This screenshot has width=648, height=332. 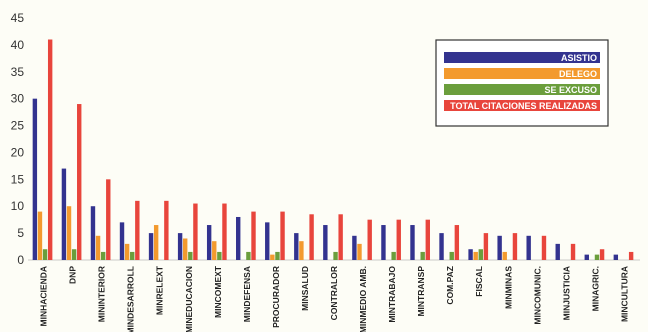 I want to click on x-tick-label: MININTERIOR, so click(x=102, y=294).